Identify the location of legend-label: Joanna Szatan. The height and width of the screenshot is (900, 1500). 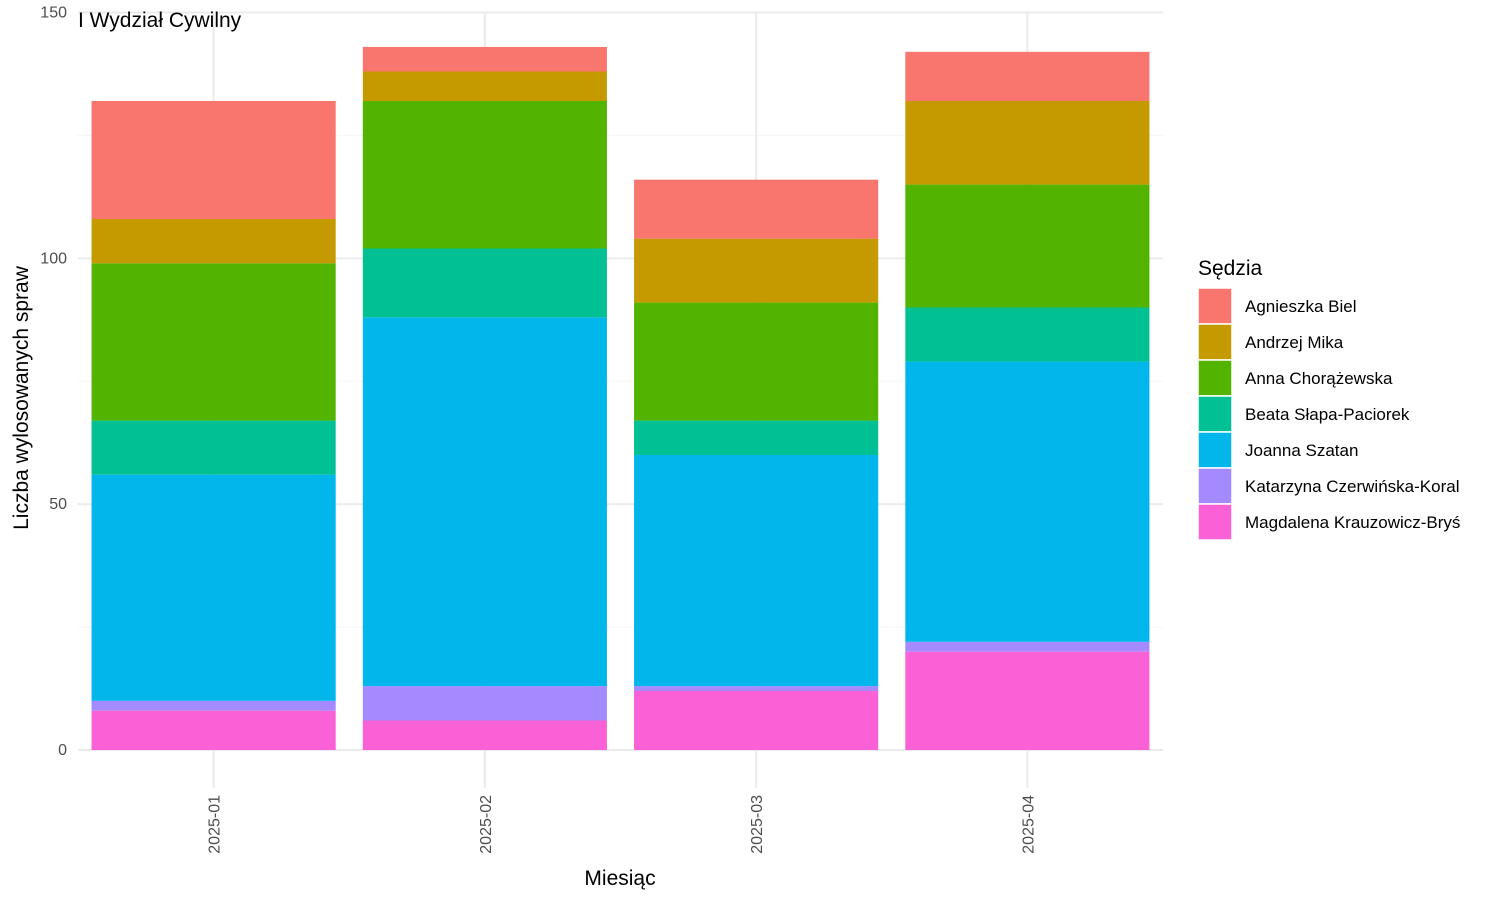
(1301, 450).